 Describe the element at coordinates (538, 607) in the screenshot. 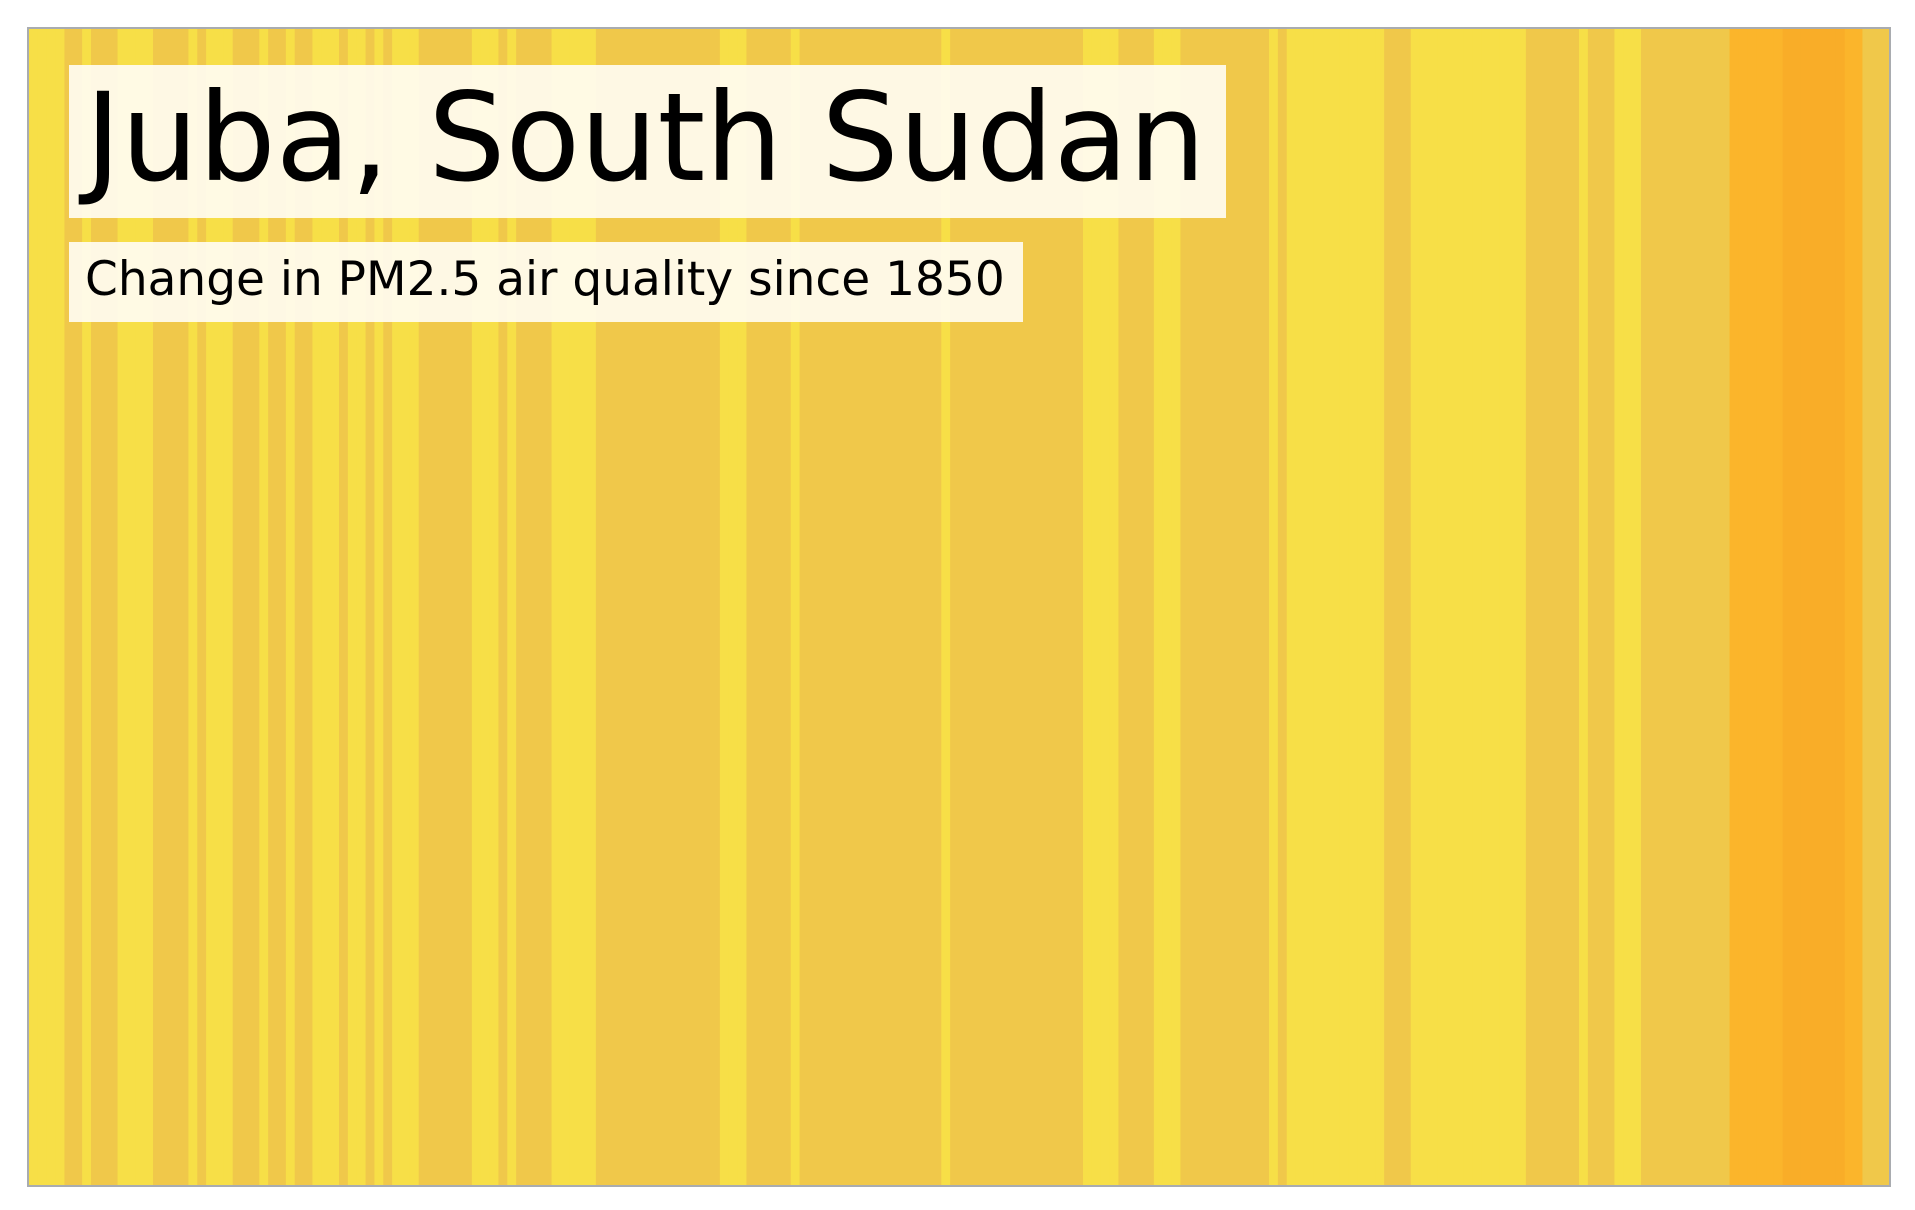

I see `stripe-1907` at that location.